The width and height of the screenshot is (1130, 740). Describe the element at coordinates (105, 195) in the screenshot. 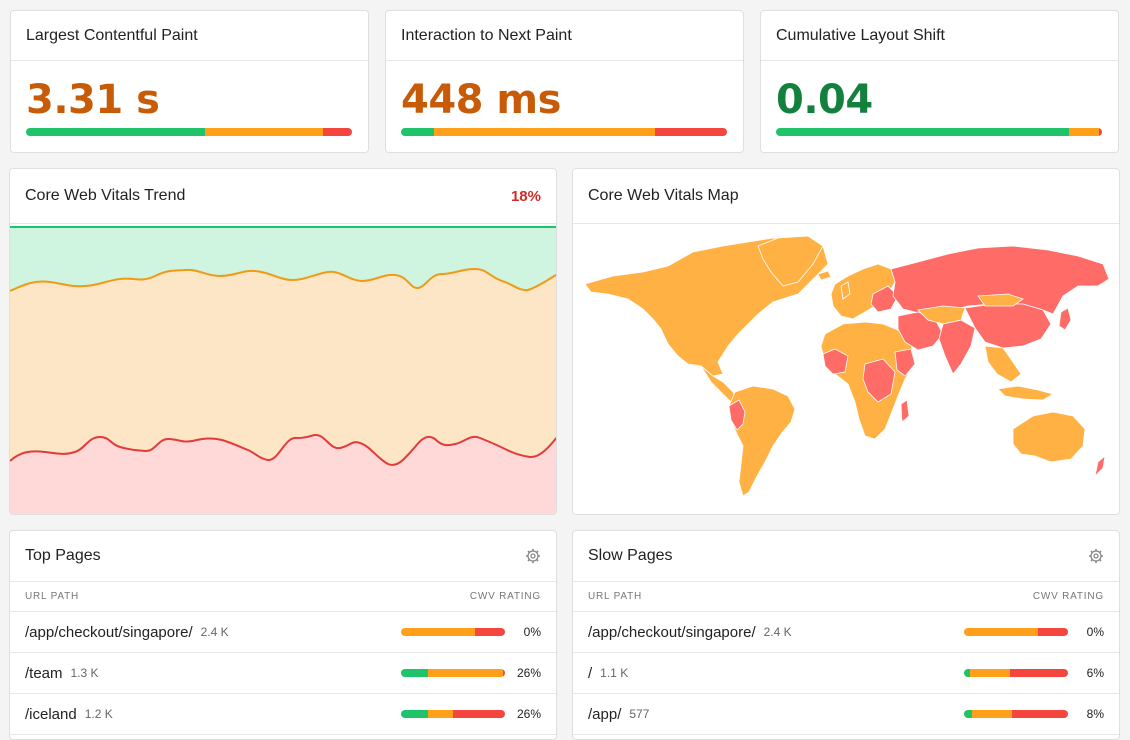

I see `trend-title: Core Web Vitals Trend` at that location.